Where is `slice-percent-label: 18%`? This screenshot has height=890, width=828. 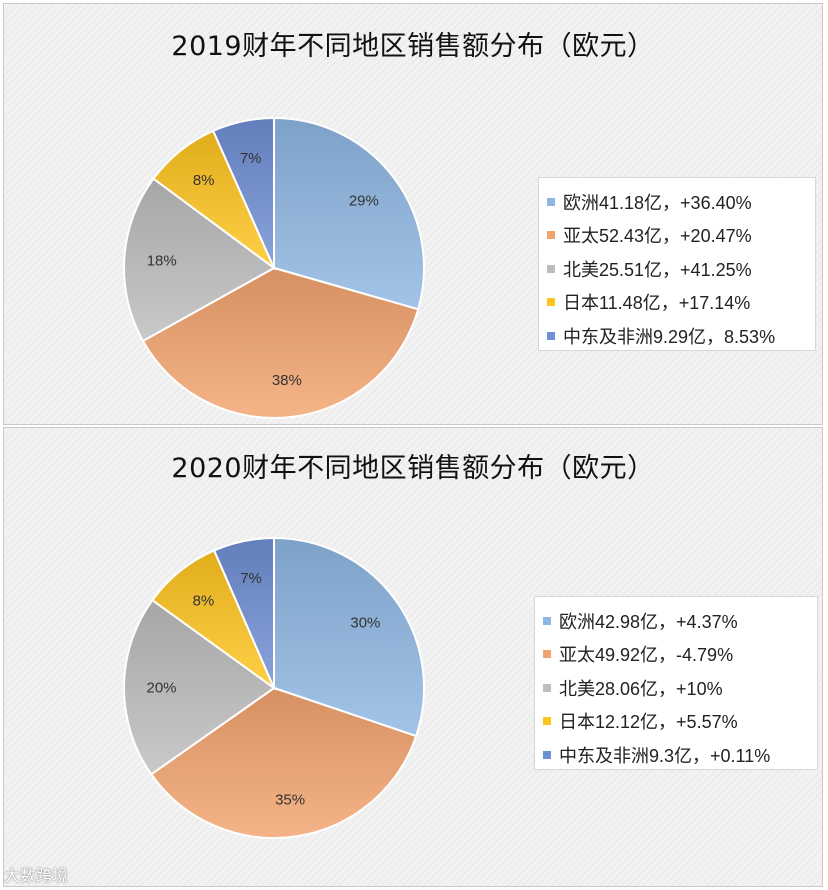
slice-percent-label: 18% is located at coordinates (162, 261).